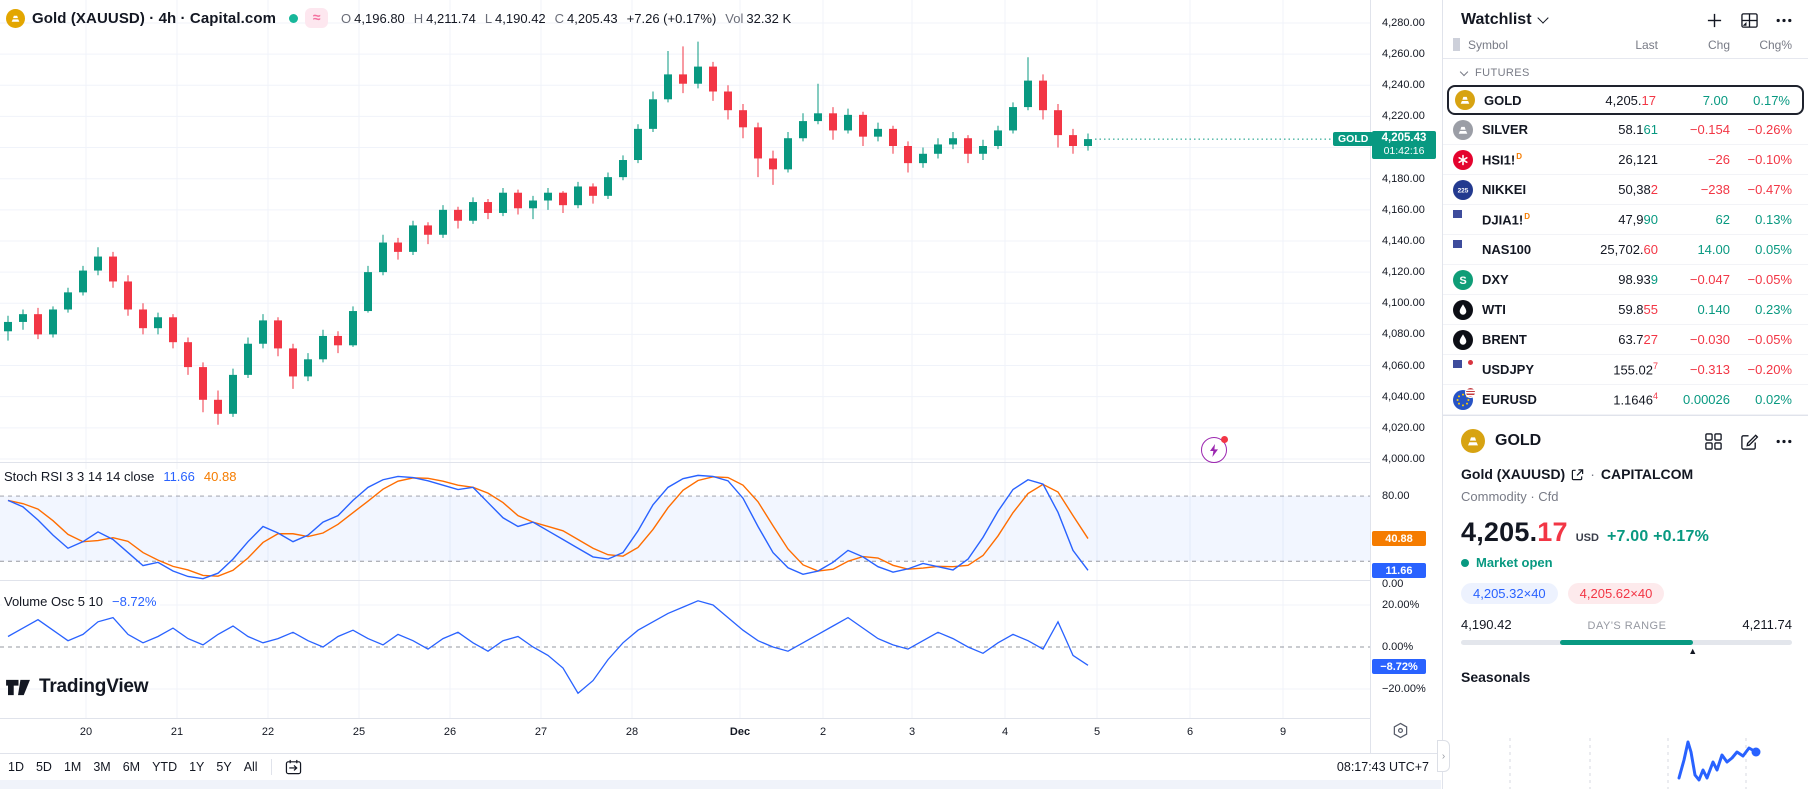  Describe the element at coordinates (1518, 440) in the screenshot. I see `detail-symbol: GOLD` at that location.